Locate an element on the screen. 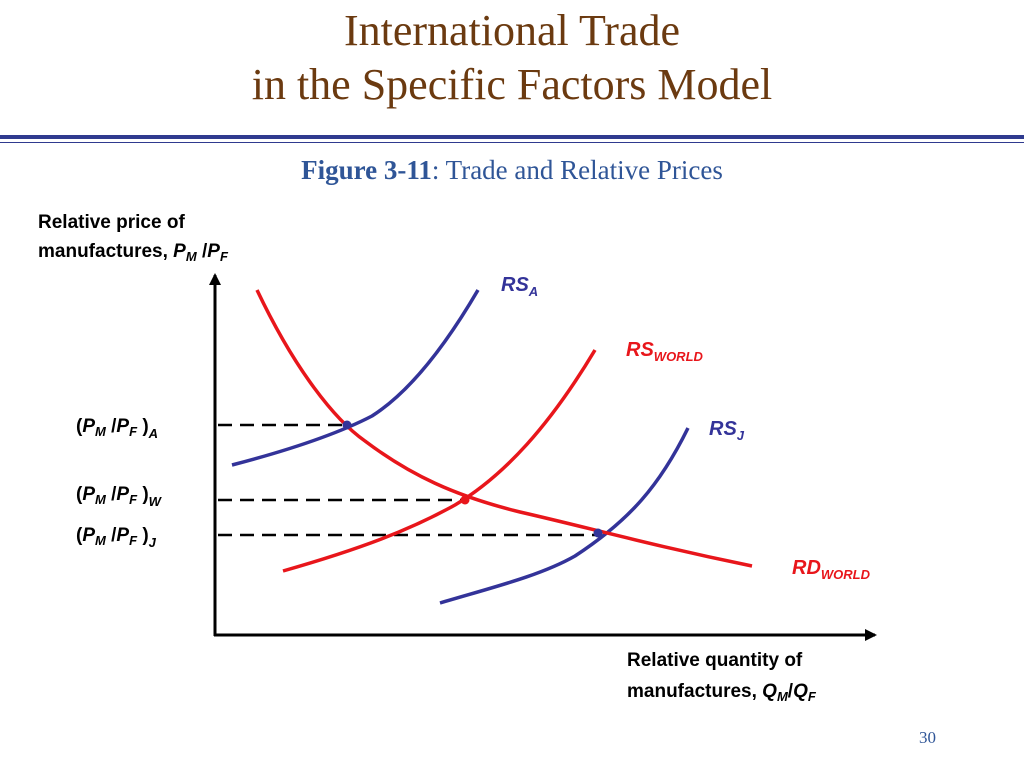  price-tag-w: W is located at coordinates (156, 501).